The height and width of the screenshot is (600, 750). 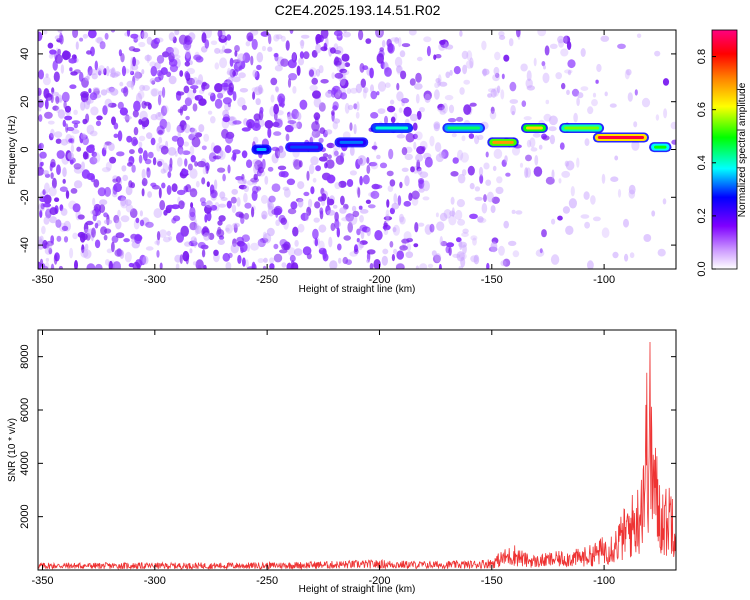 I want to click on colorbar-tick-label: 0.0, so click(x=702, y=268).